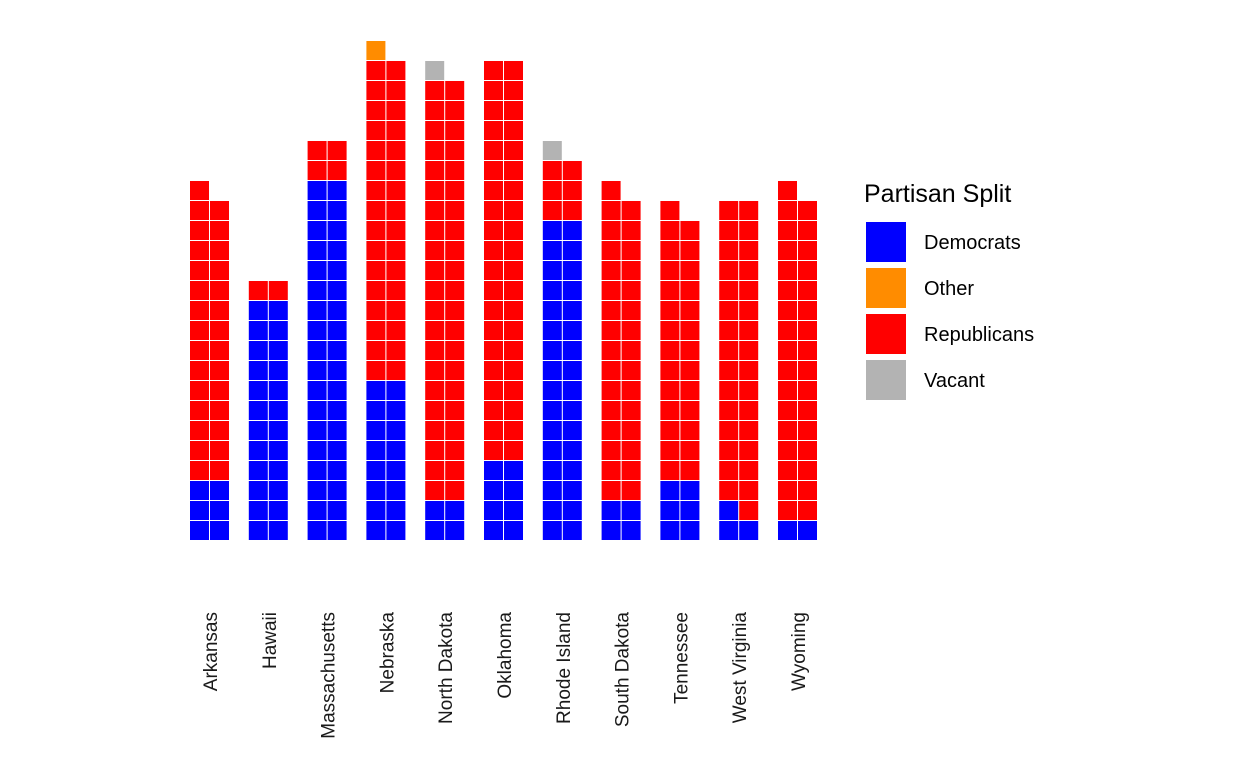 The width and height of the screenshot is (1248, 768). Describe the element at coordinates (979, 335) in the screenshot. I see `legend-label-republicans: Republicans` at that location.